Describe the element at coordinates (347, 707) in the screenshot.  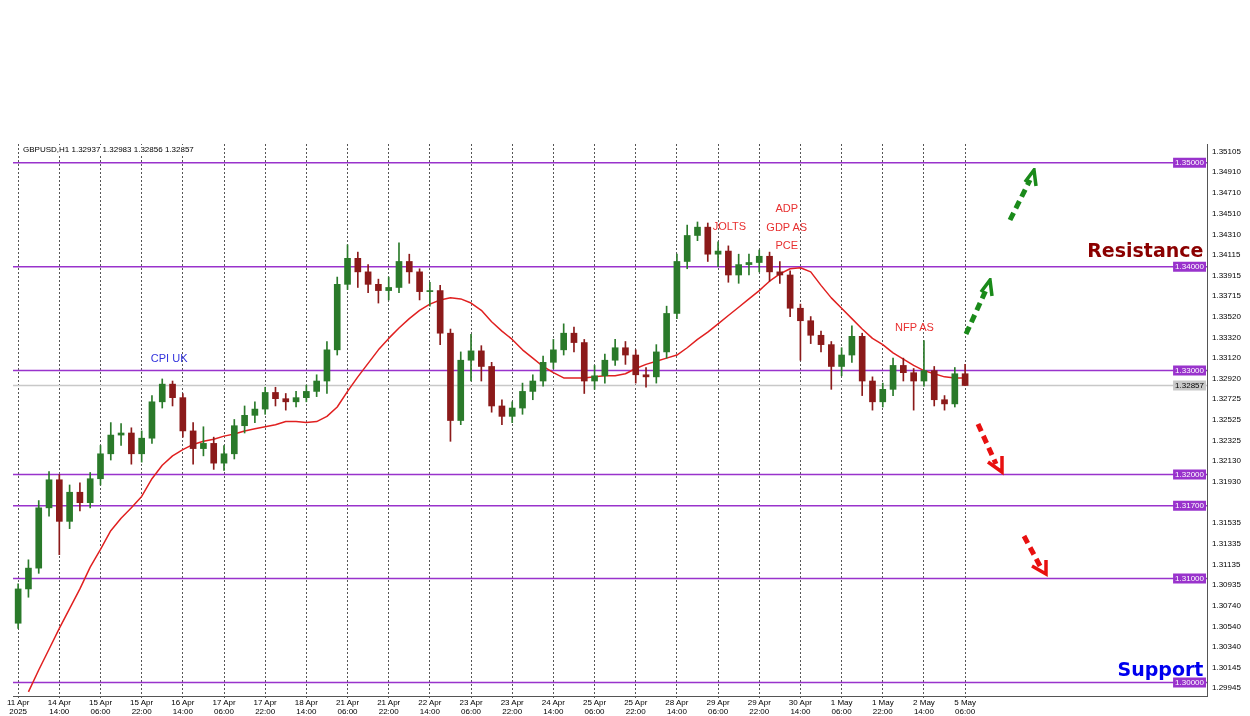
I see `x-tick-label: 21 Apr 06:00` at that location.